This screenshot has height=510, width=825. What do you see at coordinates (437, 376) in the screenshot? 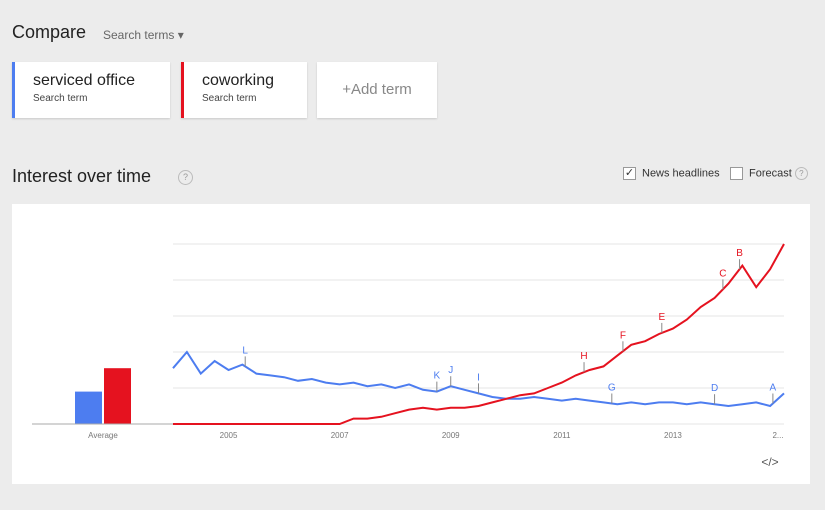
I see `annotation-label: K` at bounding box center [437, 376].